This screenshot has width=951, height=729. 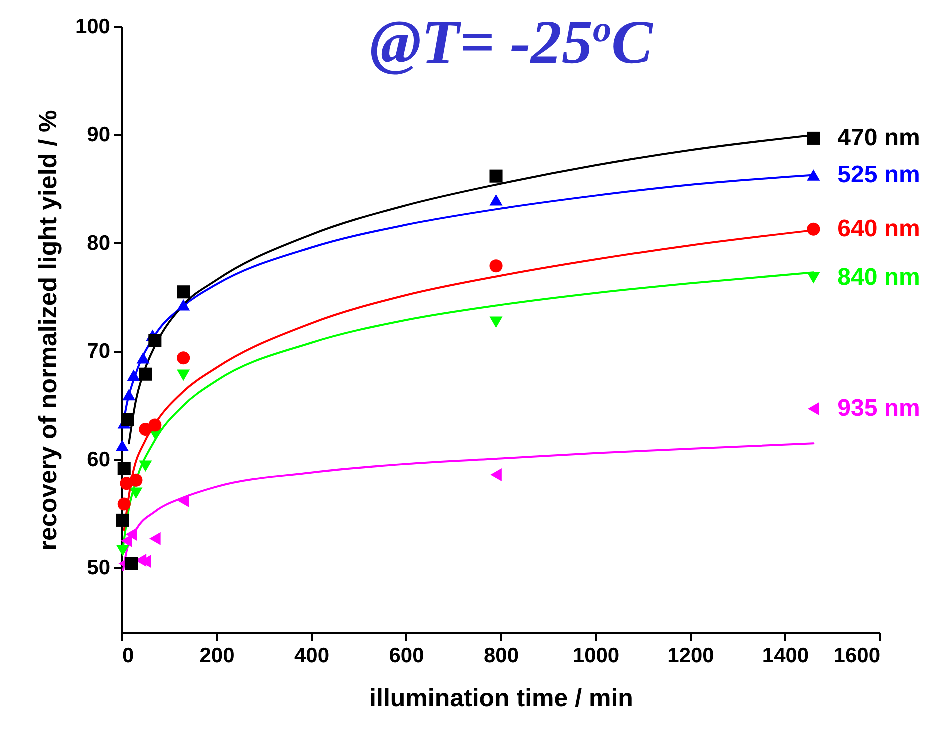 I want to click on x-tick-label: 400, so click(x=312, y=656).